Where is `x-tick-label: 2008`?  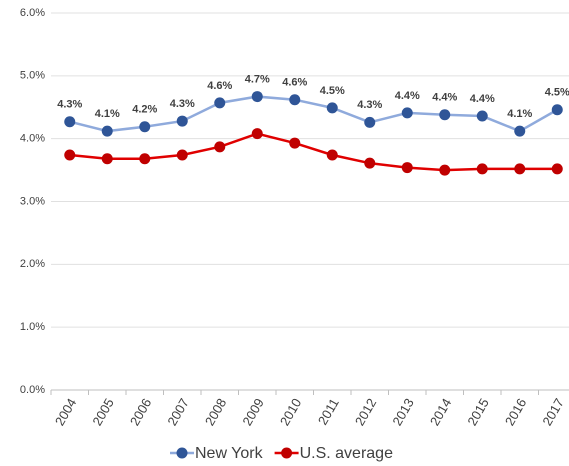
x-tick-label: 2008 is located at coordinates (215, 412).